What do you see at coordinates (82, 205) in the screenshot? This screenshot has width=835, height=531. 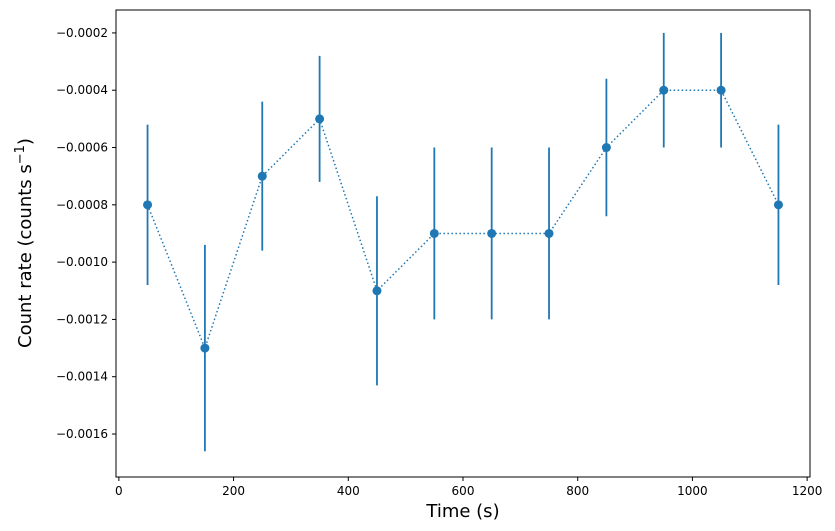 I see `y-tick-label: −0.0008` at bounding box center [82, 205].